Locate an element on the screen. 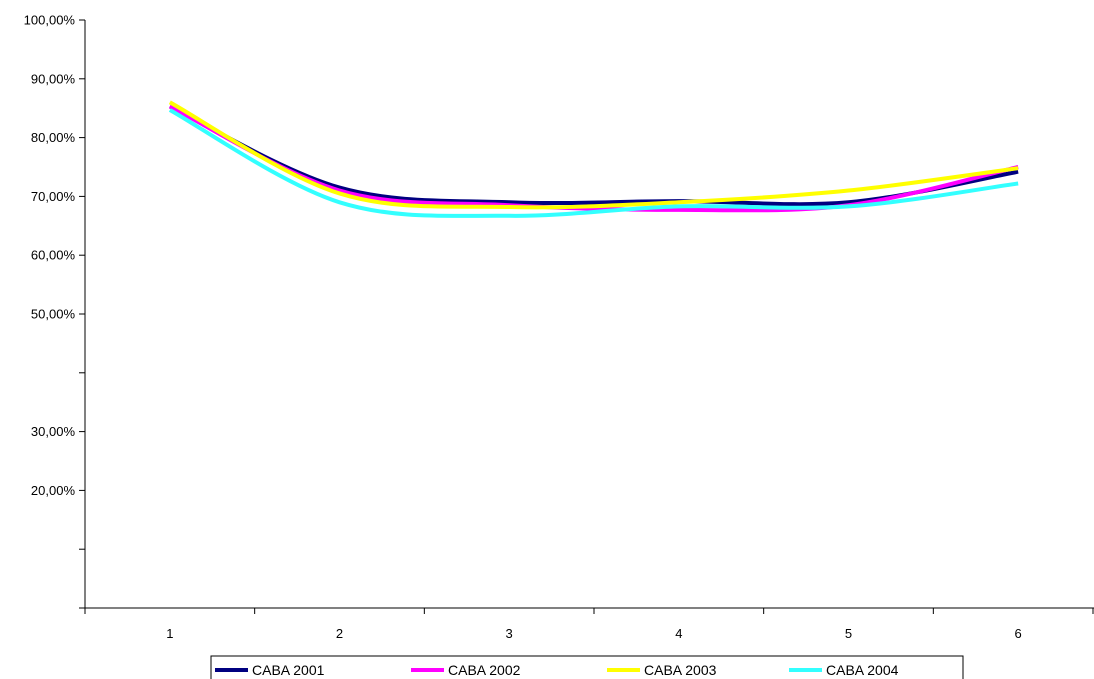 The height and width of the screenshot is (679, 1094). y-tick-label: 80,00% is located at coordinates (53, 137).